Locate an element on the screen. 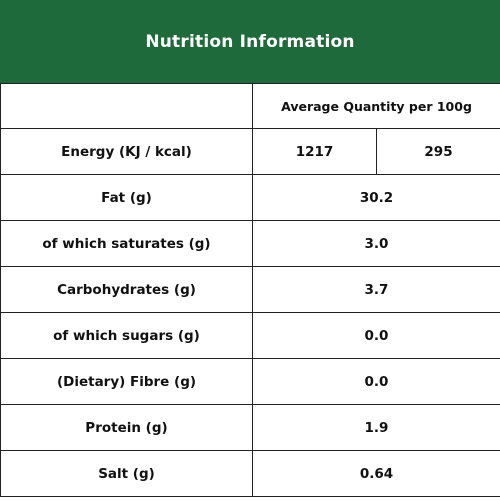 The height and width of the screenshot is (500, 500). sugars-label: of which sugars (g) is located at coordinates (126, 335).